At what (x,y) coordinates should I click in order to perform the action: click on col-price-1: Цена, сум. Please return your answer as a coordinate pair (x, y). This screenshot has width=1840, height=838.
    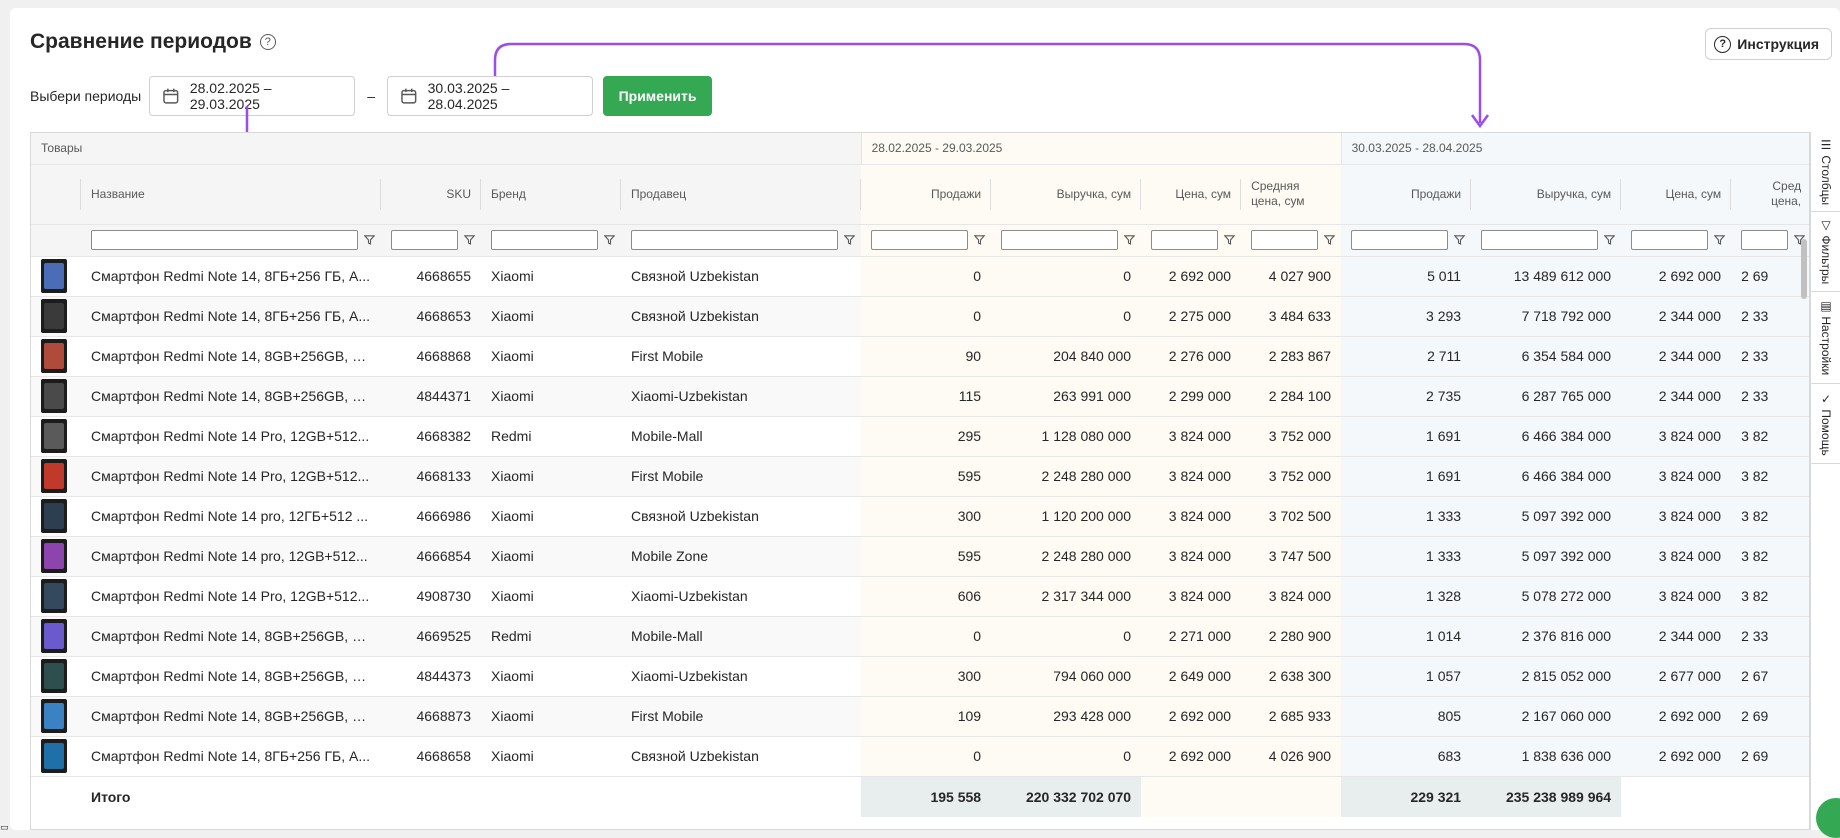
    Looking at the image, I should click on (1191, 194).